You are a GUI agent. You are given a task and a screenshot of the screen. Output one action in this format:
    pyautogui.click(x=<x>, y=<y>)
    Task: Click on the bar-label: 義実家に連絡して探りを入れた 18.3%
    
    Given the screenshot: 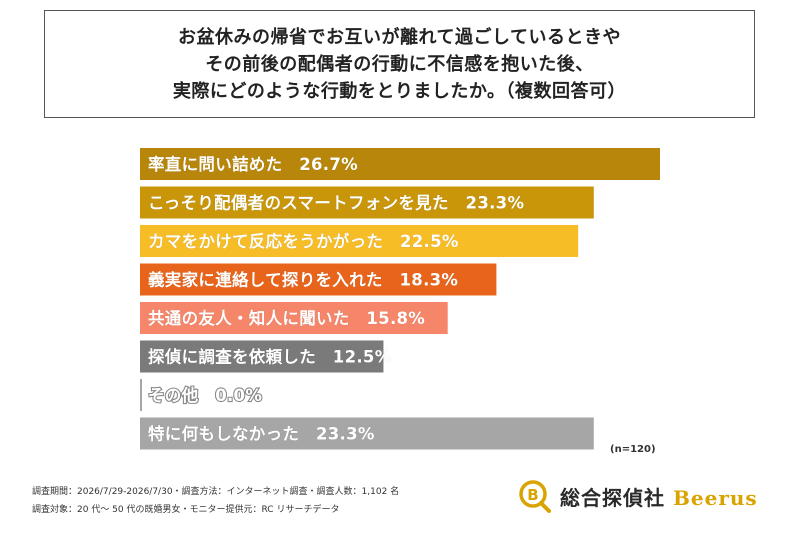 What is the action you would take?
    pyautogui.click(x=303, y=280)
    